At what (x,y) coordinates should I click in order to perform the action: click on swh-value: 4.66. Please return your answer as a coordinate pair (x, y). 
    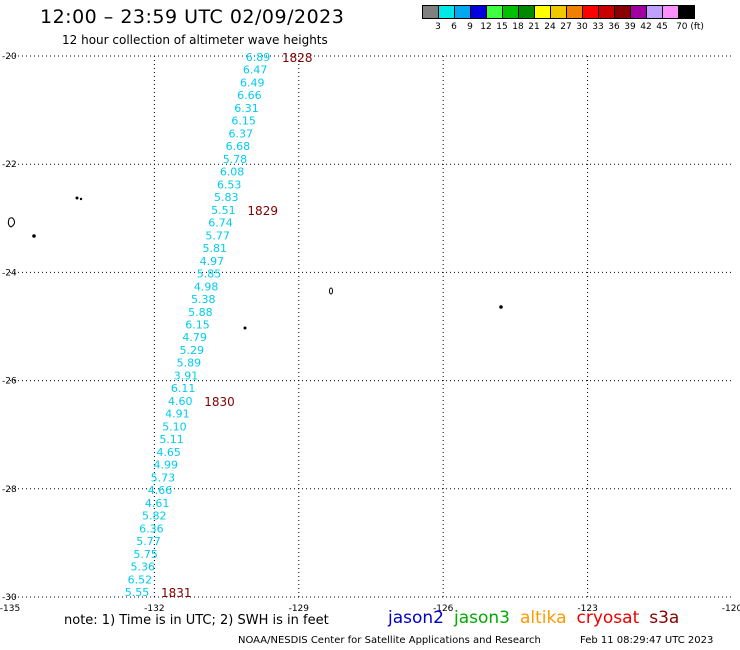
    Looking at the image, I should click on (160, 490).